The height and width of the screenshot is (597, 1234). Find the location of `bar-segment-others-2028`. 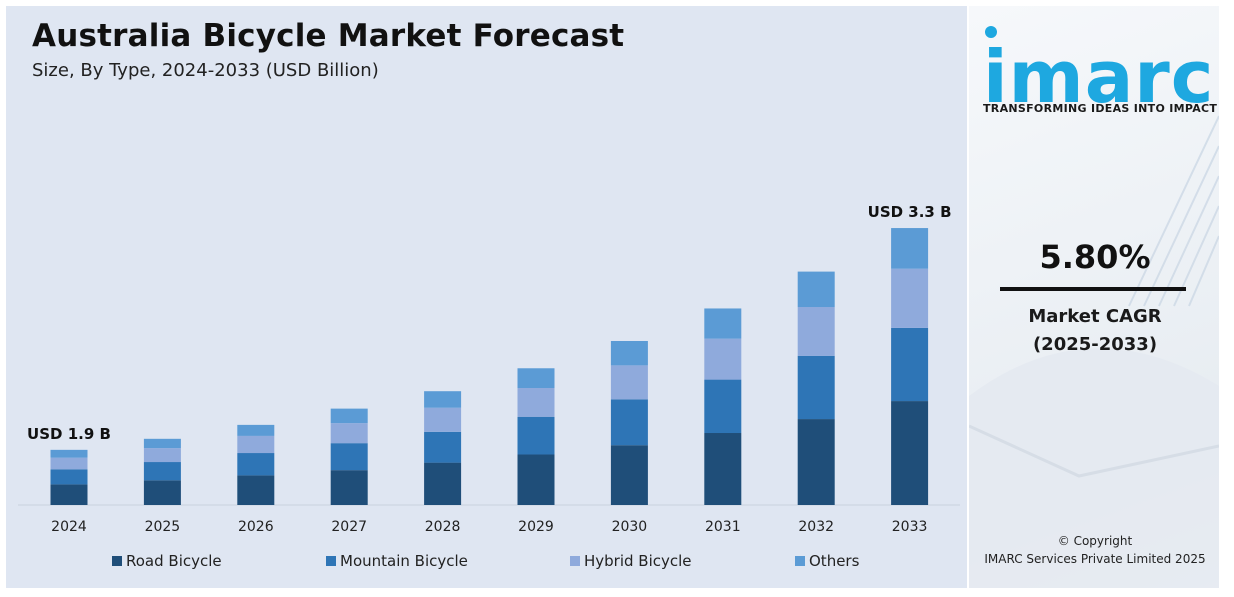

bar-segment-others-2028 is located at coordinates (443, 399).